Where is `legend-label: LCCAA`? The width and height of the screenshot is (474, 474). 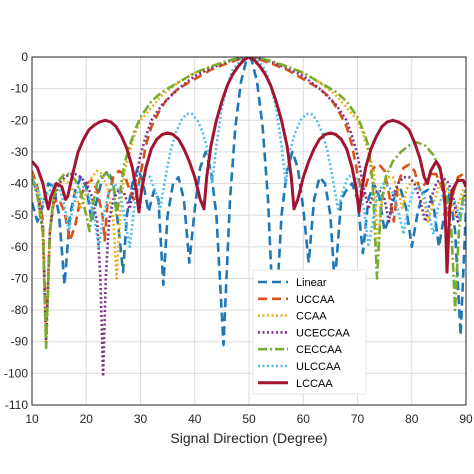
legend-label: LCCAA is located at coordinates (314, 384).